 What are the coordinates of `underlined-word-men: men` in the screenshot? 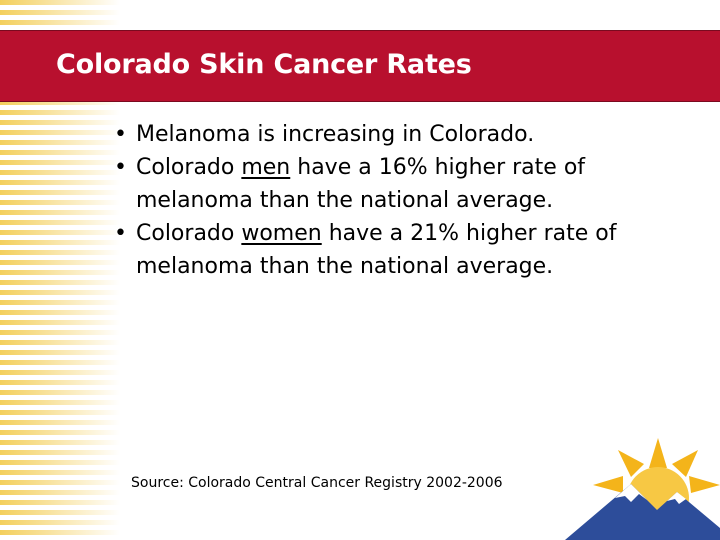 It's located at (266, 167).